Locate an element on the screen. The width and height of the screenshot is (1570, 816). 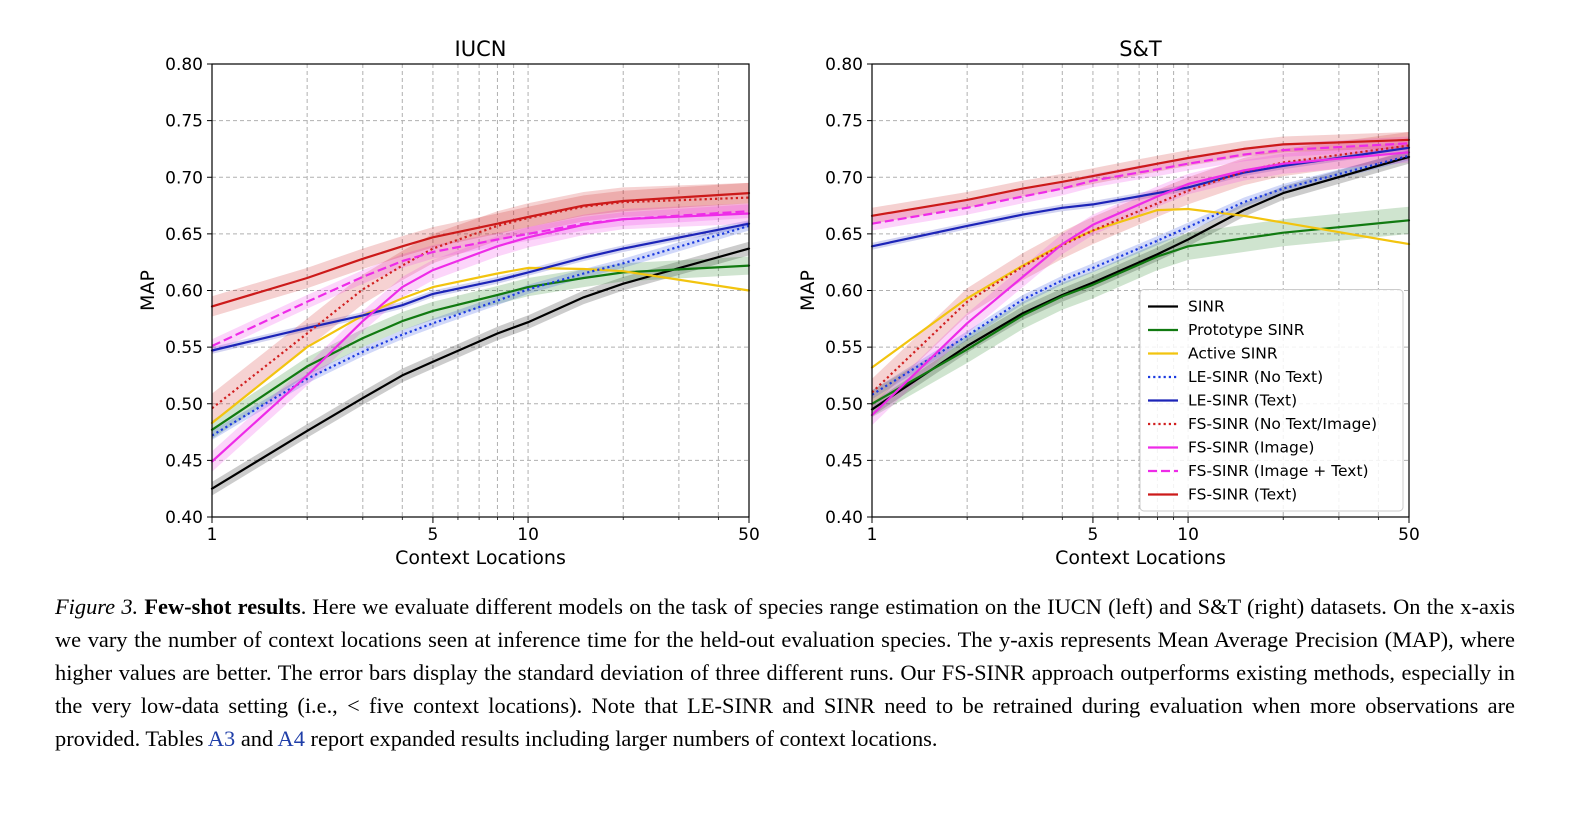
caption-ref-table-a4: A4 is located at coordinates (291, 738).